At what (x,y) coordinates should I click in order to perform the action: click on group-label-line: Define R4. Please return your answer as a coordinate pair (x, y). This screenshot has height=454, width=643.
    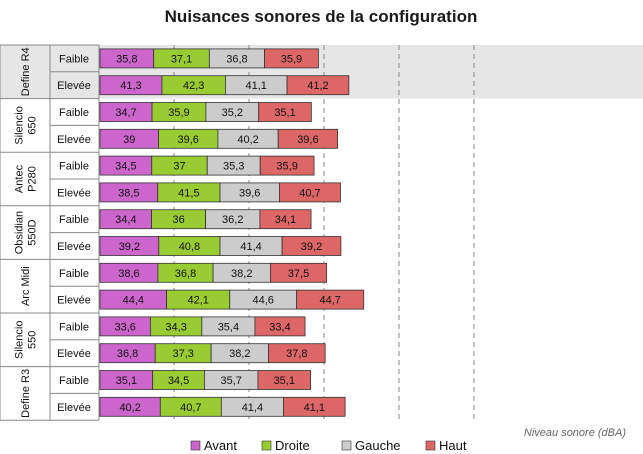
    Looking at the image, I should click on (26, 71).